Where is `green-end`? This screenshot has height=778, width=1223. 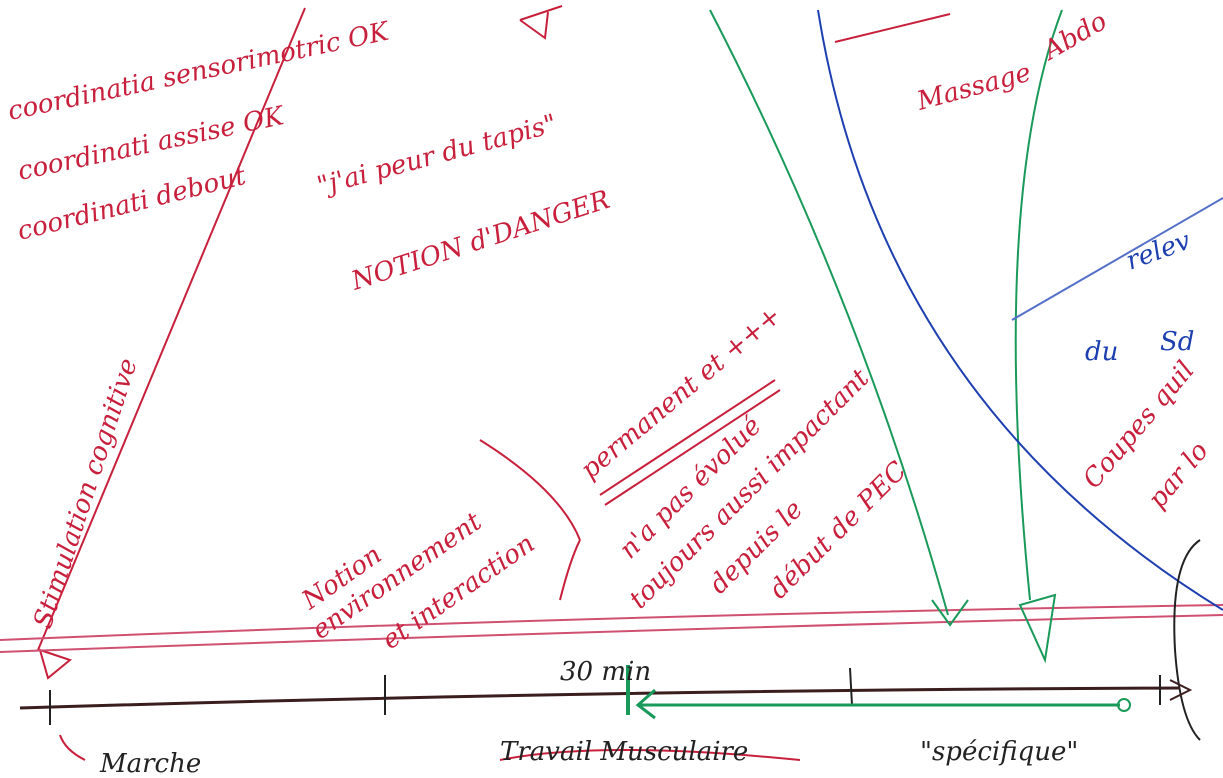
green-end is located at coordinates (1124, 705).